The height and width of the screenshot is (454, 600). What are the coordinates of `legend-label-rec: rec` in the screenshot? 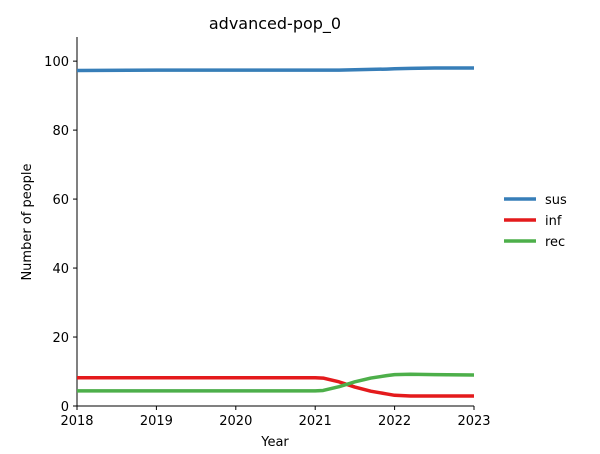 It's located at (555, 242).